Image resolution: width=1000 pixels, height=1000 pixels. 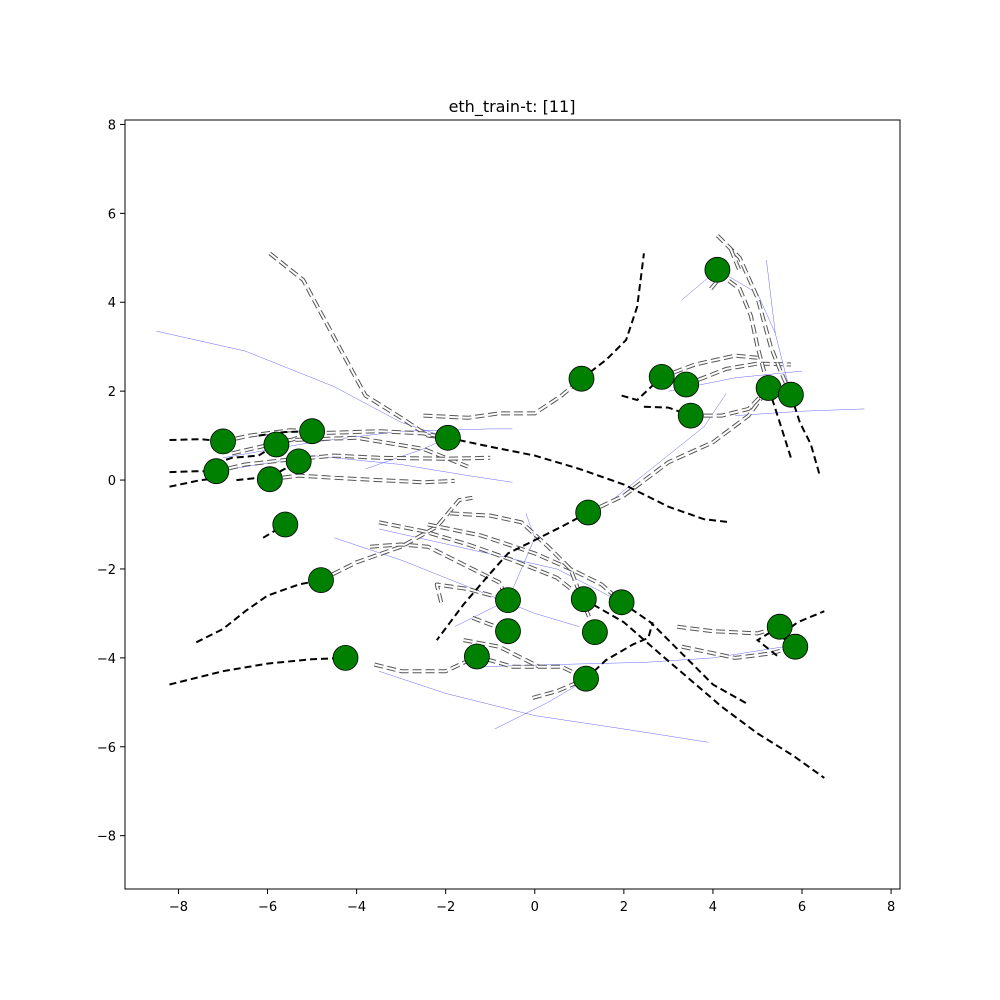 I want to click on x-tick-label: 0, so click(x=535, y=907).